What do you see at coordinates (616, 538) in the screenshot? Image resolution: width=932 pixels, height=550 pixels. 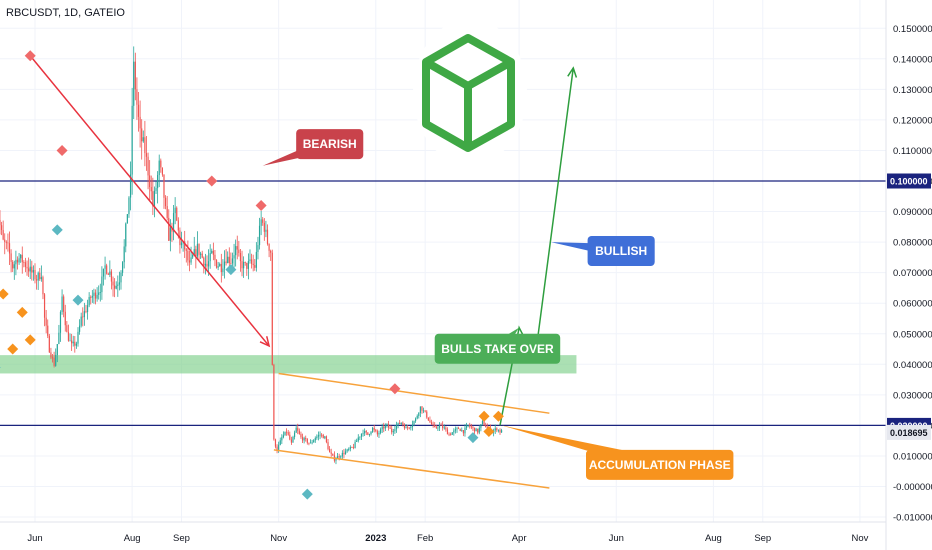 I see `x-tick-label: Jun` at bounding box center [616, 538].